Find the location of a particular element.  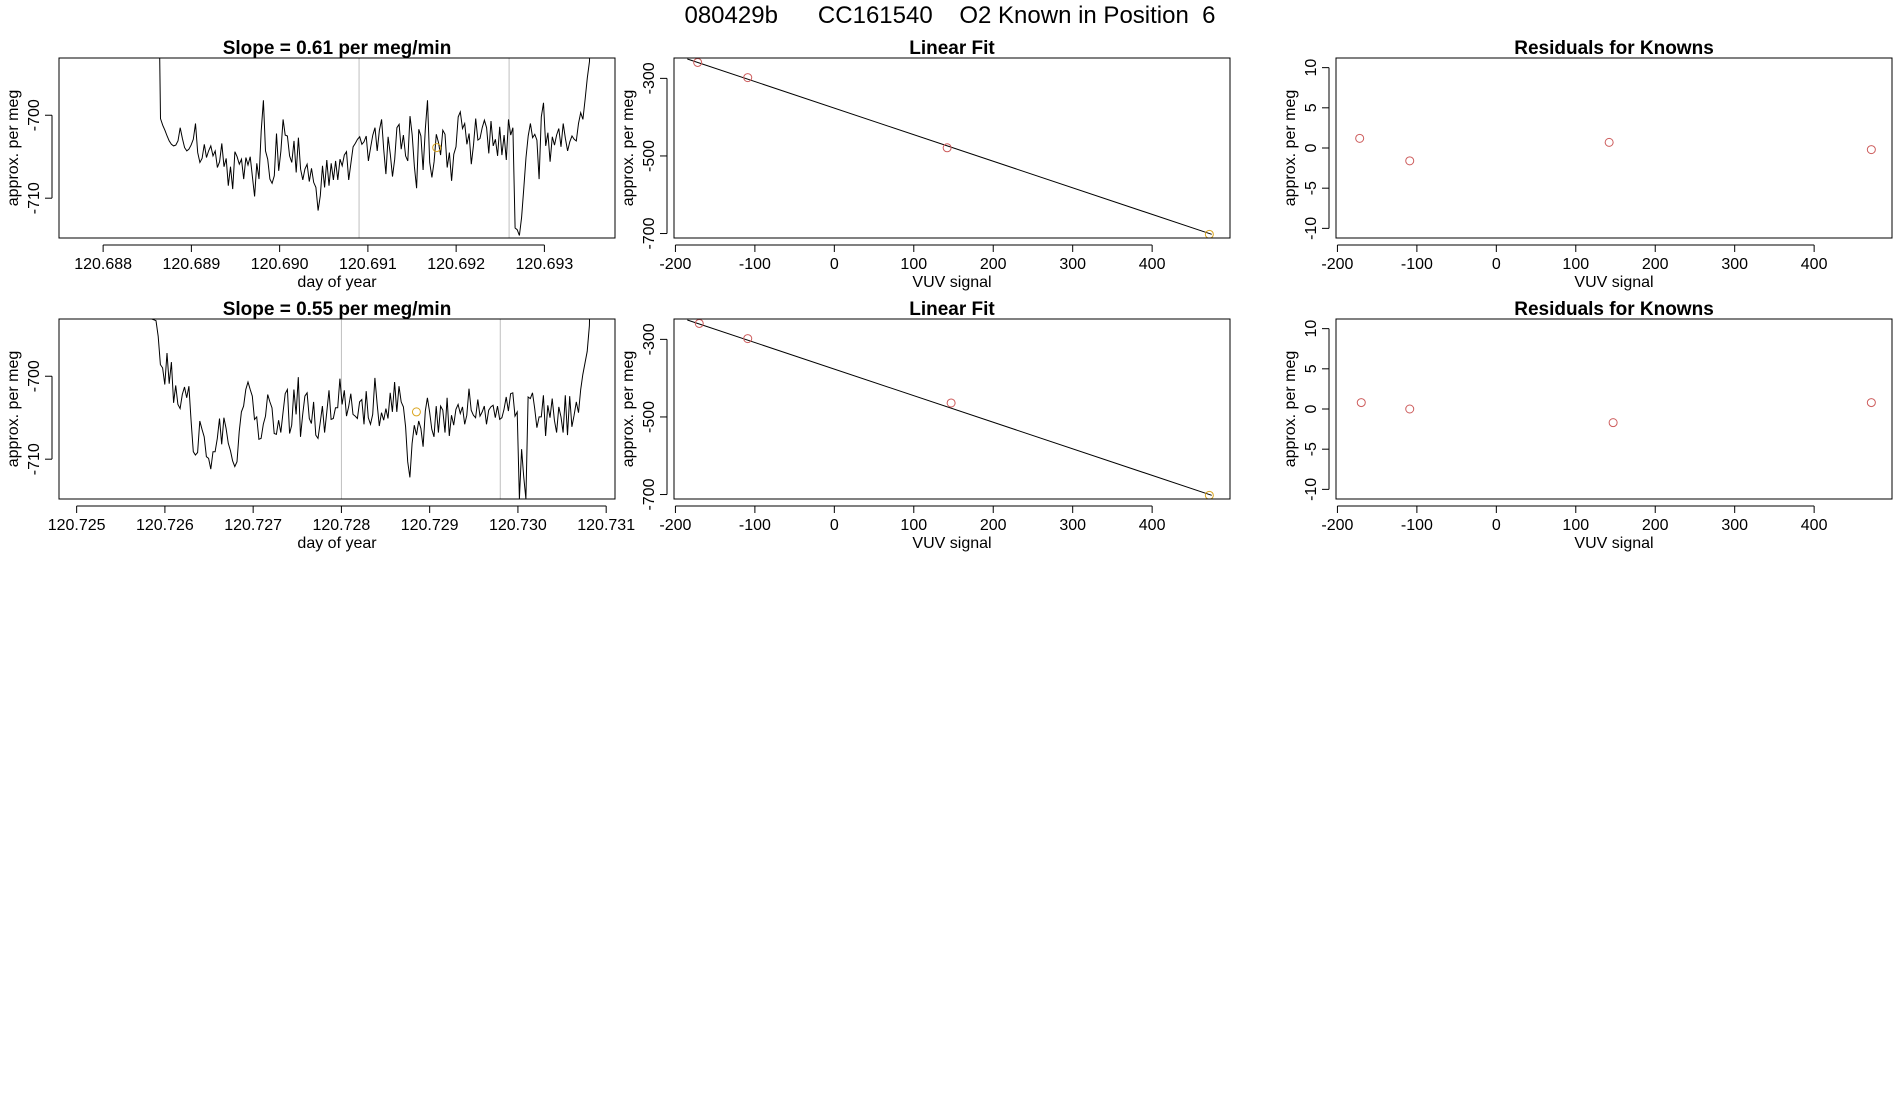

panel-title: Slope = 0.61 per meg/min is located at coordinates (337, 48).